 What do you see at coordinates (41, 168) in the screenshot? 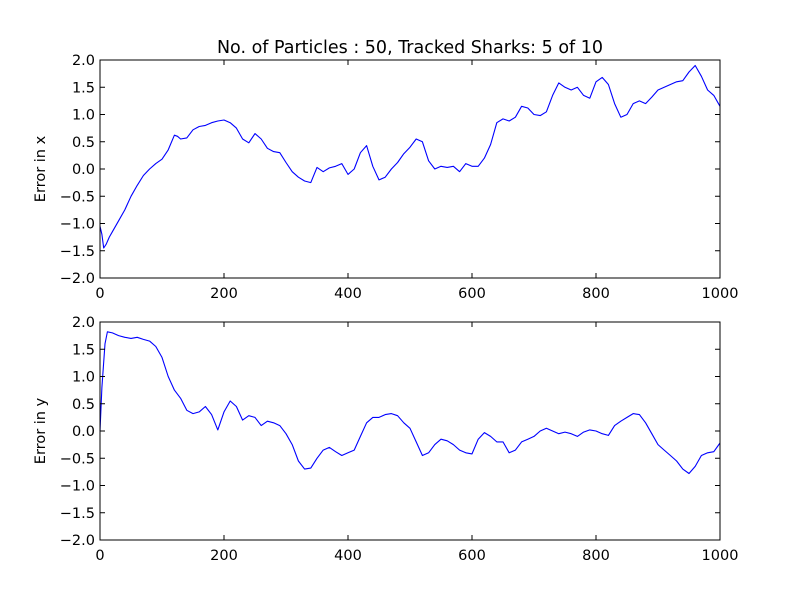
I see `y-axis-label: Error in x` at bounding box center [41, 168].